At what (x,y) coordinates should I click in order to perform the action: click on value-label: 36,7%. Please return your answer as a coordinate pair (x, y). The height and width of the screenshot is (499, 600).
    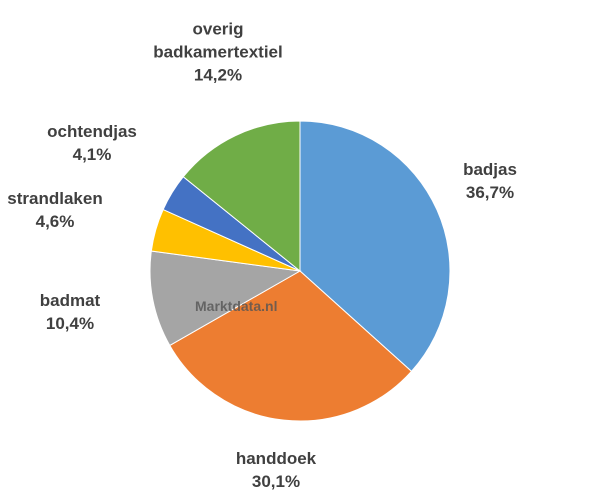
    Looking at the image, I should click on (490, 192).